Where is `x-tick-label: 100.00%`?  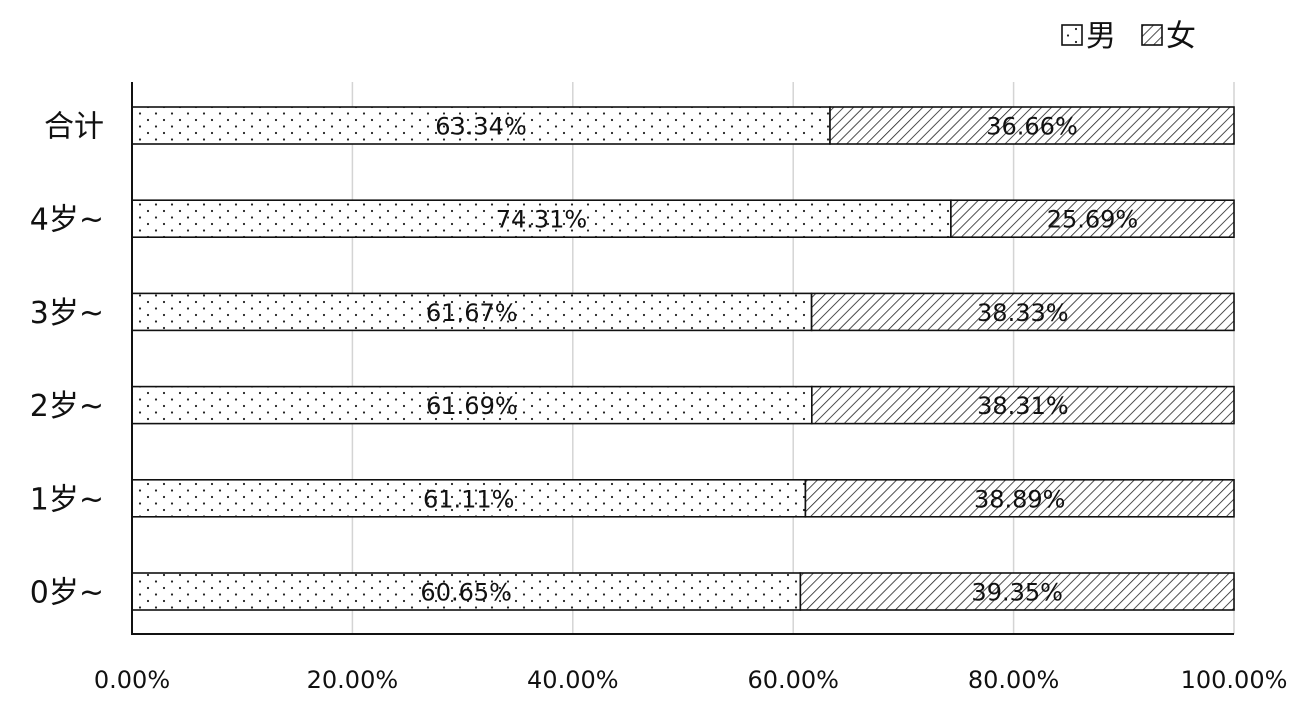
x-tick-label: 100.00% is located at coordinates (1234, 680).